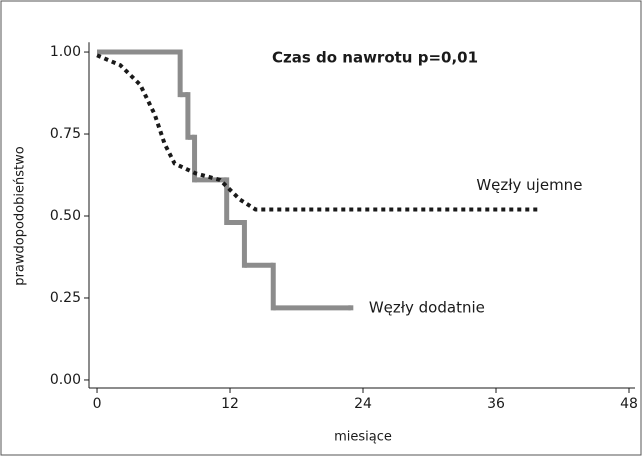 The height and width of the screenshot is (457, 643). What do you see at coordinates (363, 437) in the screenshot?
I see `x-axis-label: miesiące` at bounding box center [363, 437].